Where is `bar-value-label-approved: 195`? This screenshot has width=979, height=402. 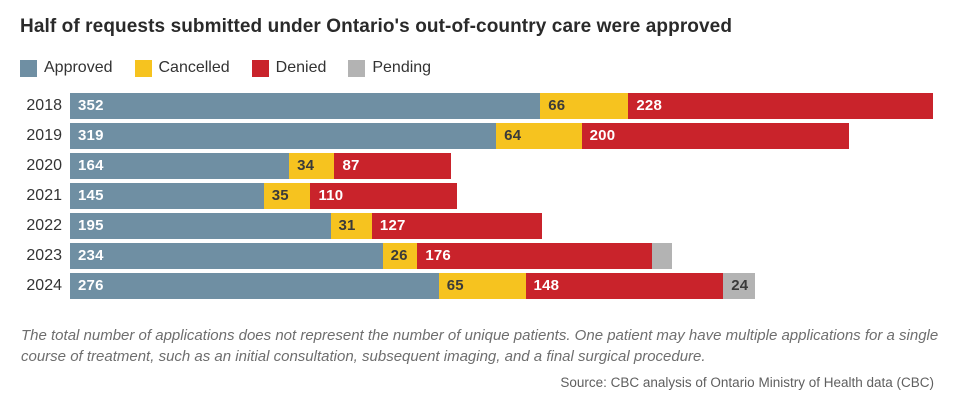 bar-value-label-approved: 195 is located at coordinates (91, 225).